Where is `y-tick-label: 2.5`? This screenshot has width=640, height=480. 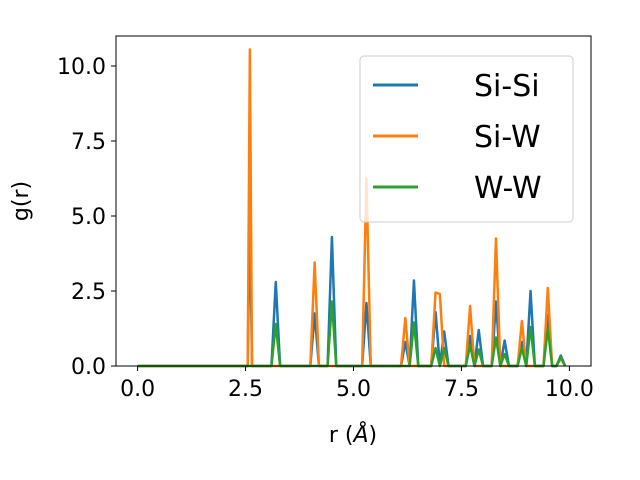 y-tick-label: 2.5 is located at coordinates (88, 292).